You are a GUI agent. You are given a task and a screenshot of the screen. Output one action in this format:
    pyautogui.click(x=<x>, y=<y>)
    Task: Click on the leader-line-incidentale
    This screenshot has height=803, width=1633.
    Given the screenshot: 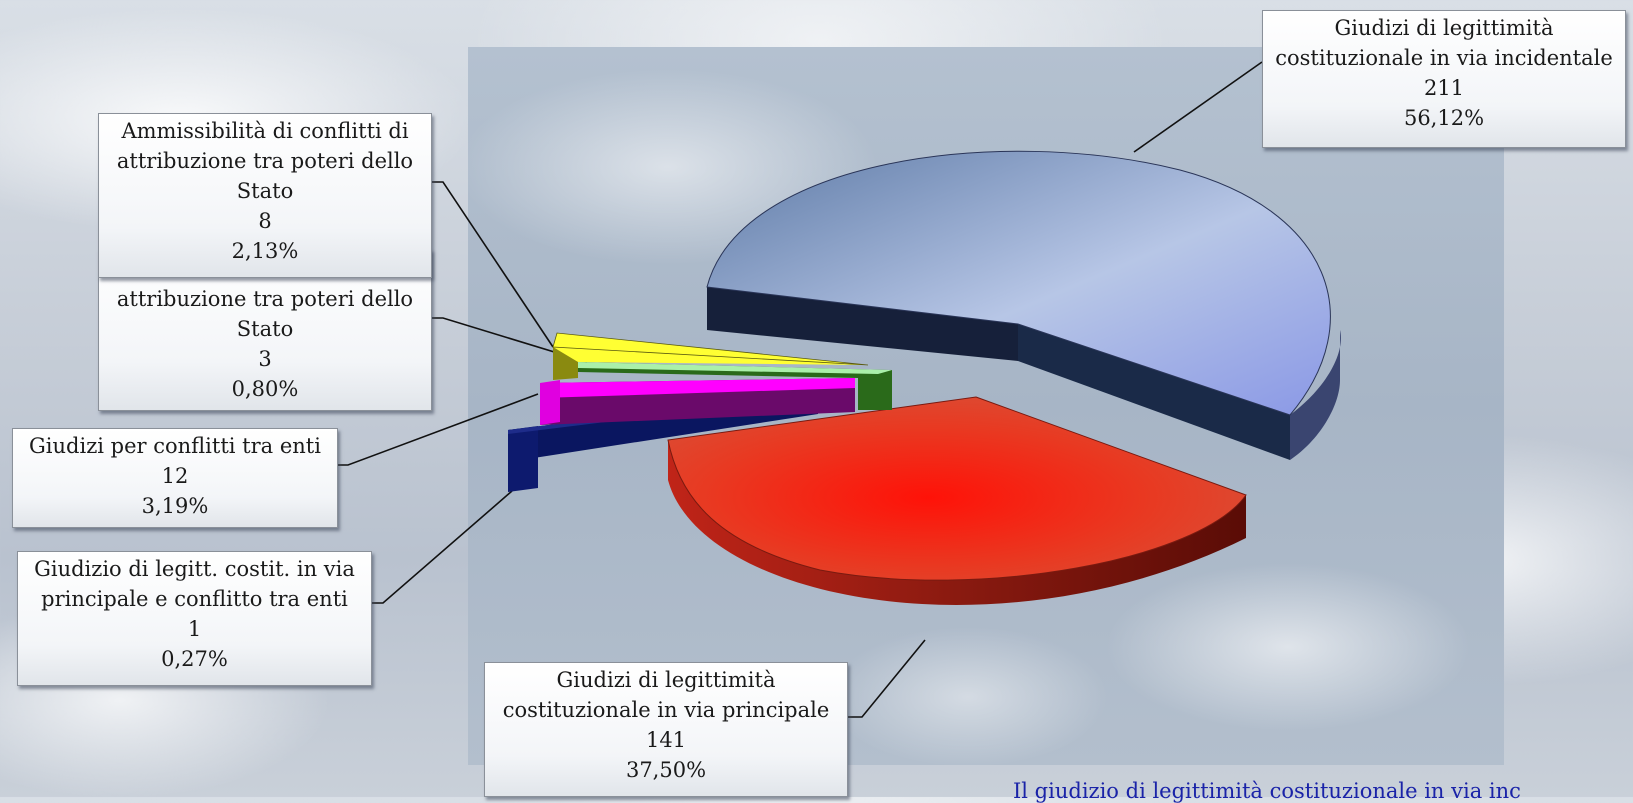 What is the action you would take?
    pyautogui.click(x=1198, y=107)
    